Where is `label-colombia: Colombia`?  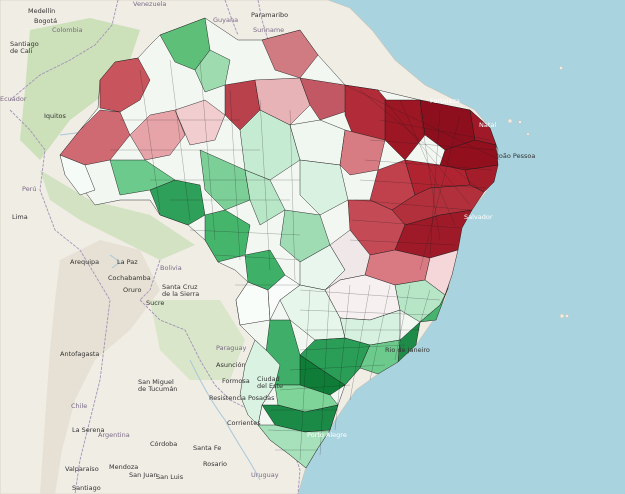
label-colombia: Colombia is located at coordinates (67, 30).